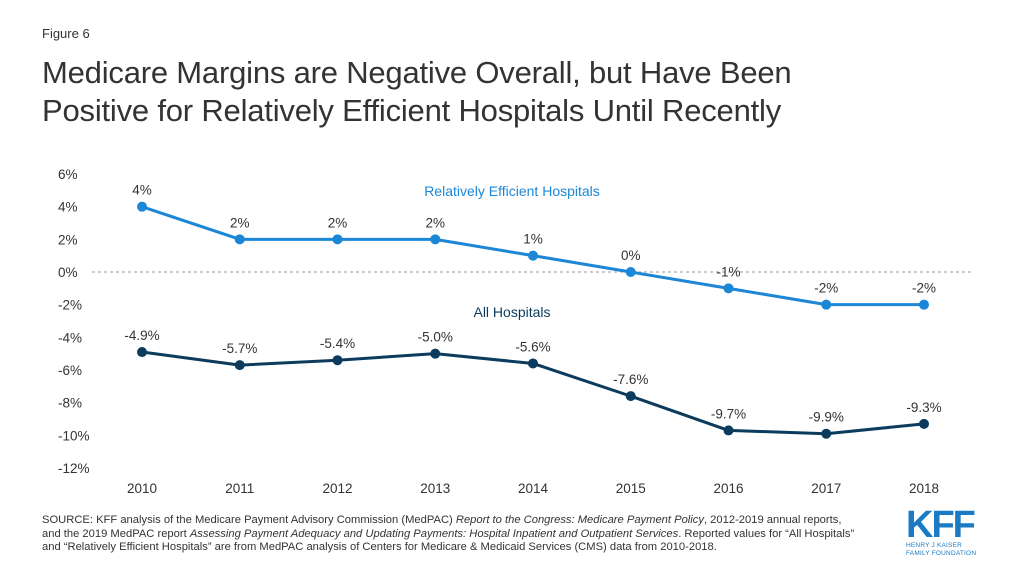 Image resolution: width=1024 pixels, height=576 pixels. I want to click on x-tick-label: 2013, so click(435, 488).